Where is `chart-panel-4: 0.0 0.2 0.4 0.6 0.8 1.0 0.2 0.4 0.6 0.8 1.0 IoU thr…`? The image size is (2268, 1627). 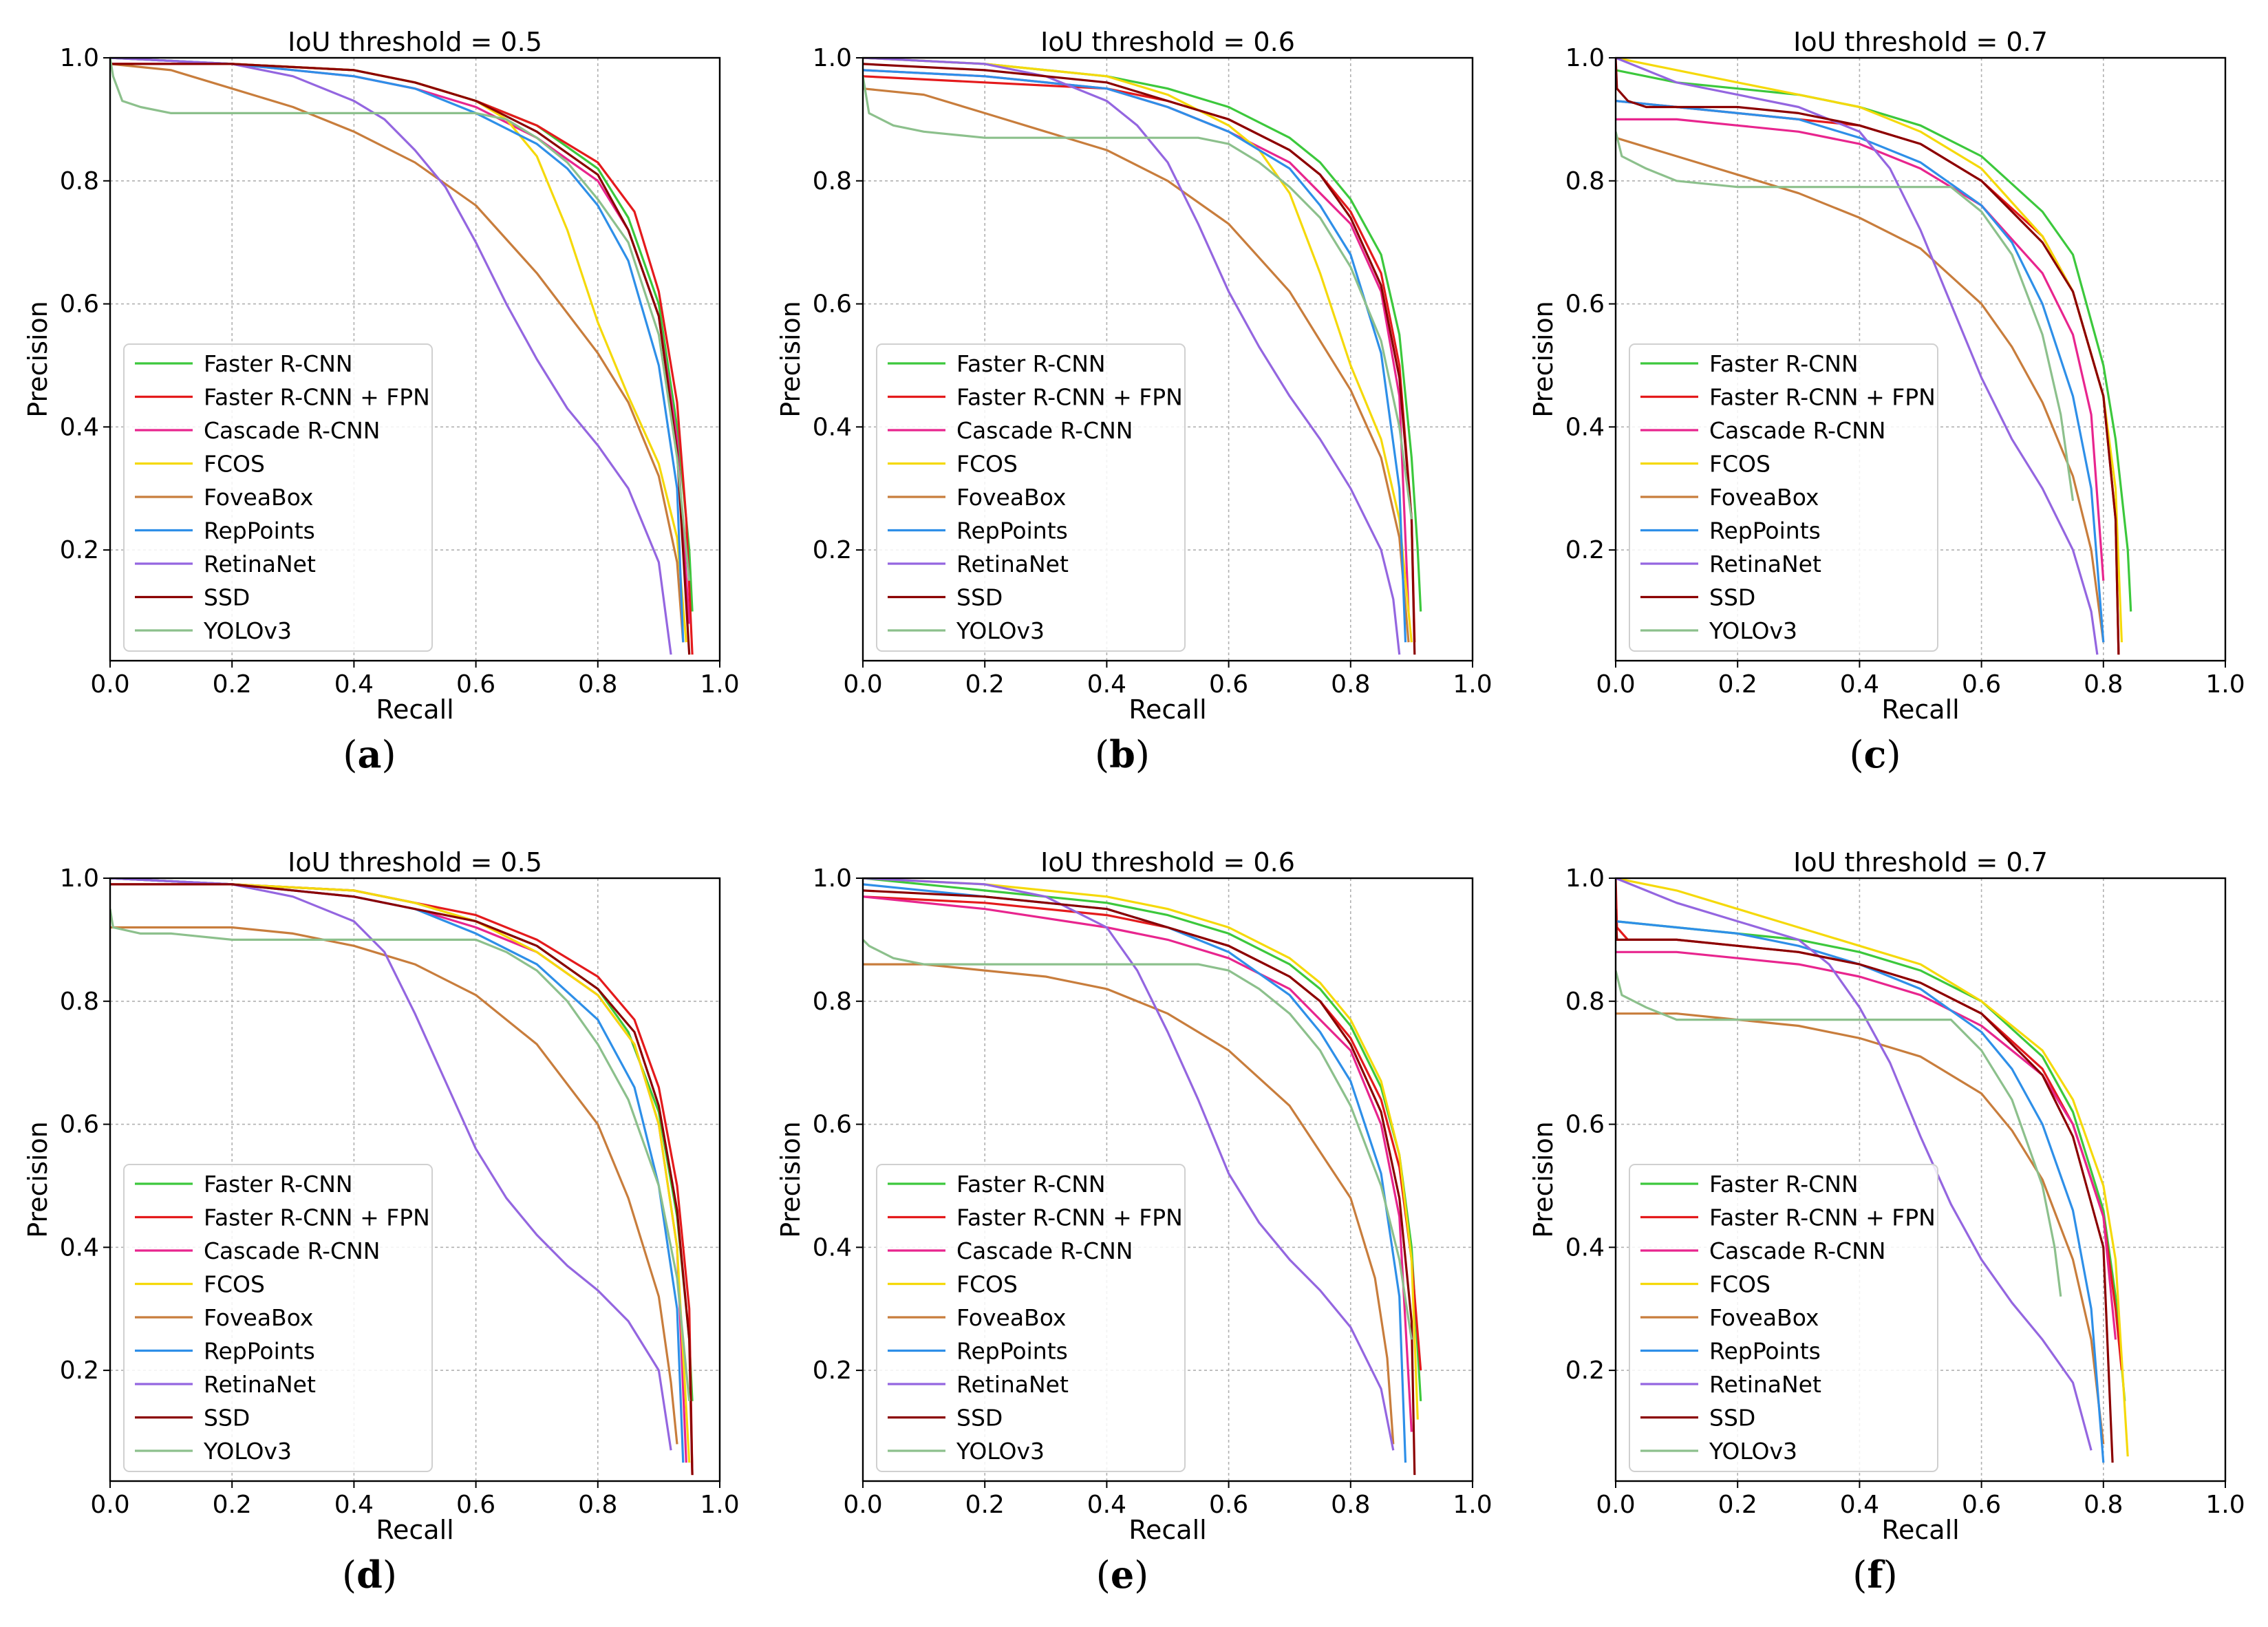
chart-panel-4: 0.0 0.2 0.4 0.6 0.8 1.0 0.2 0.4 0.6 0.8 1.0 IoU thr… is located at coordinates (381, 1196).